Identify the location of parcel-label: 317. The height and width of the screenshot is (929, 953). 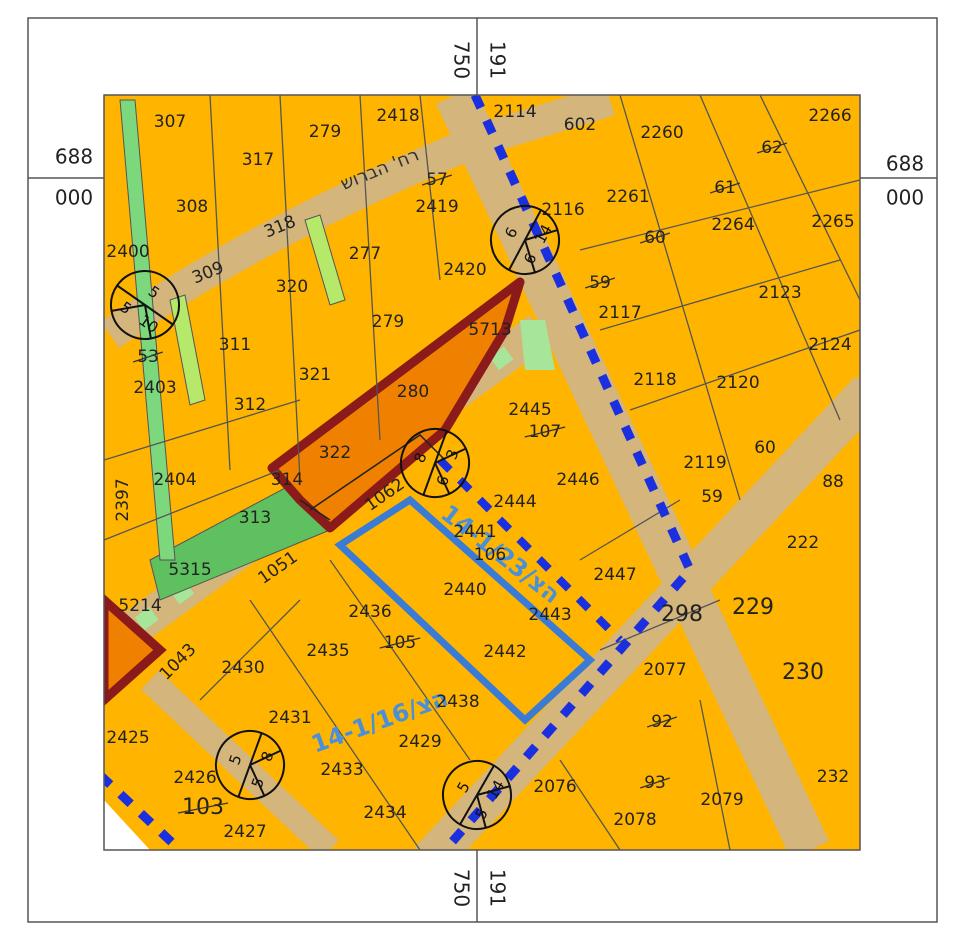
(258, 160).